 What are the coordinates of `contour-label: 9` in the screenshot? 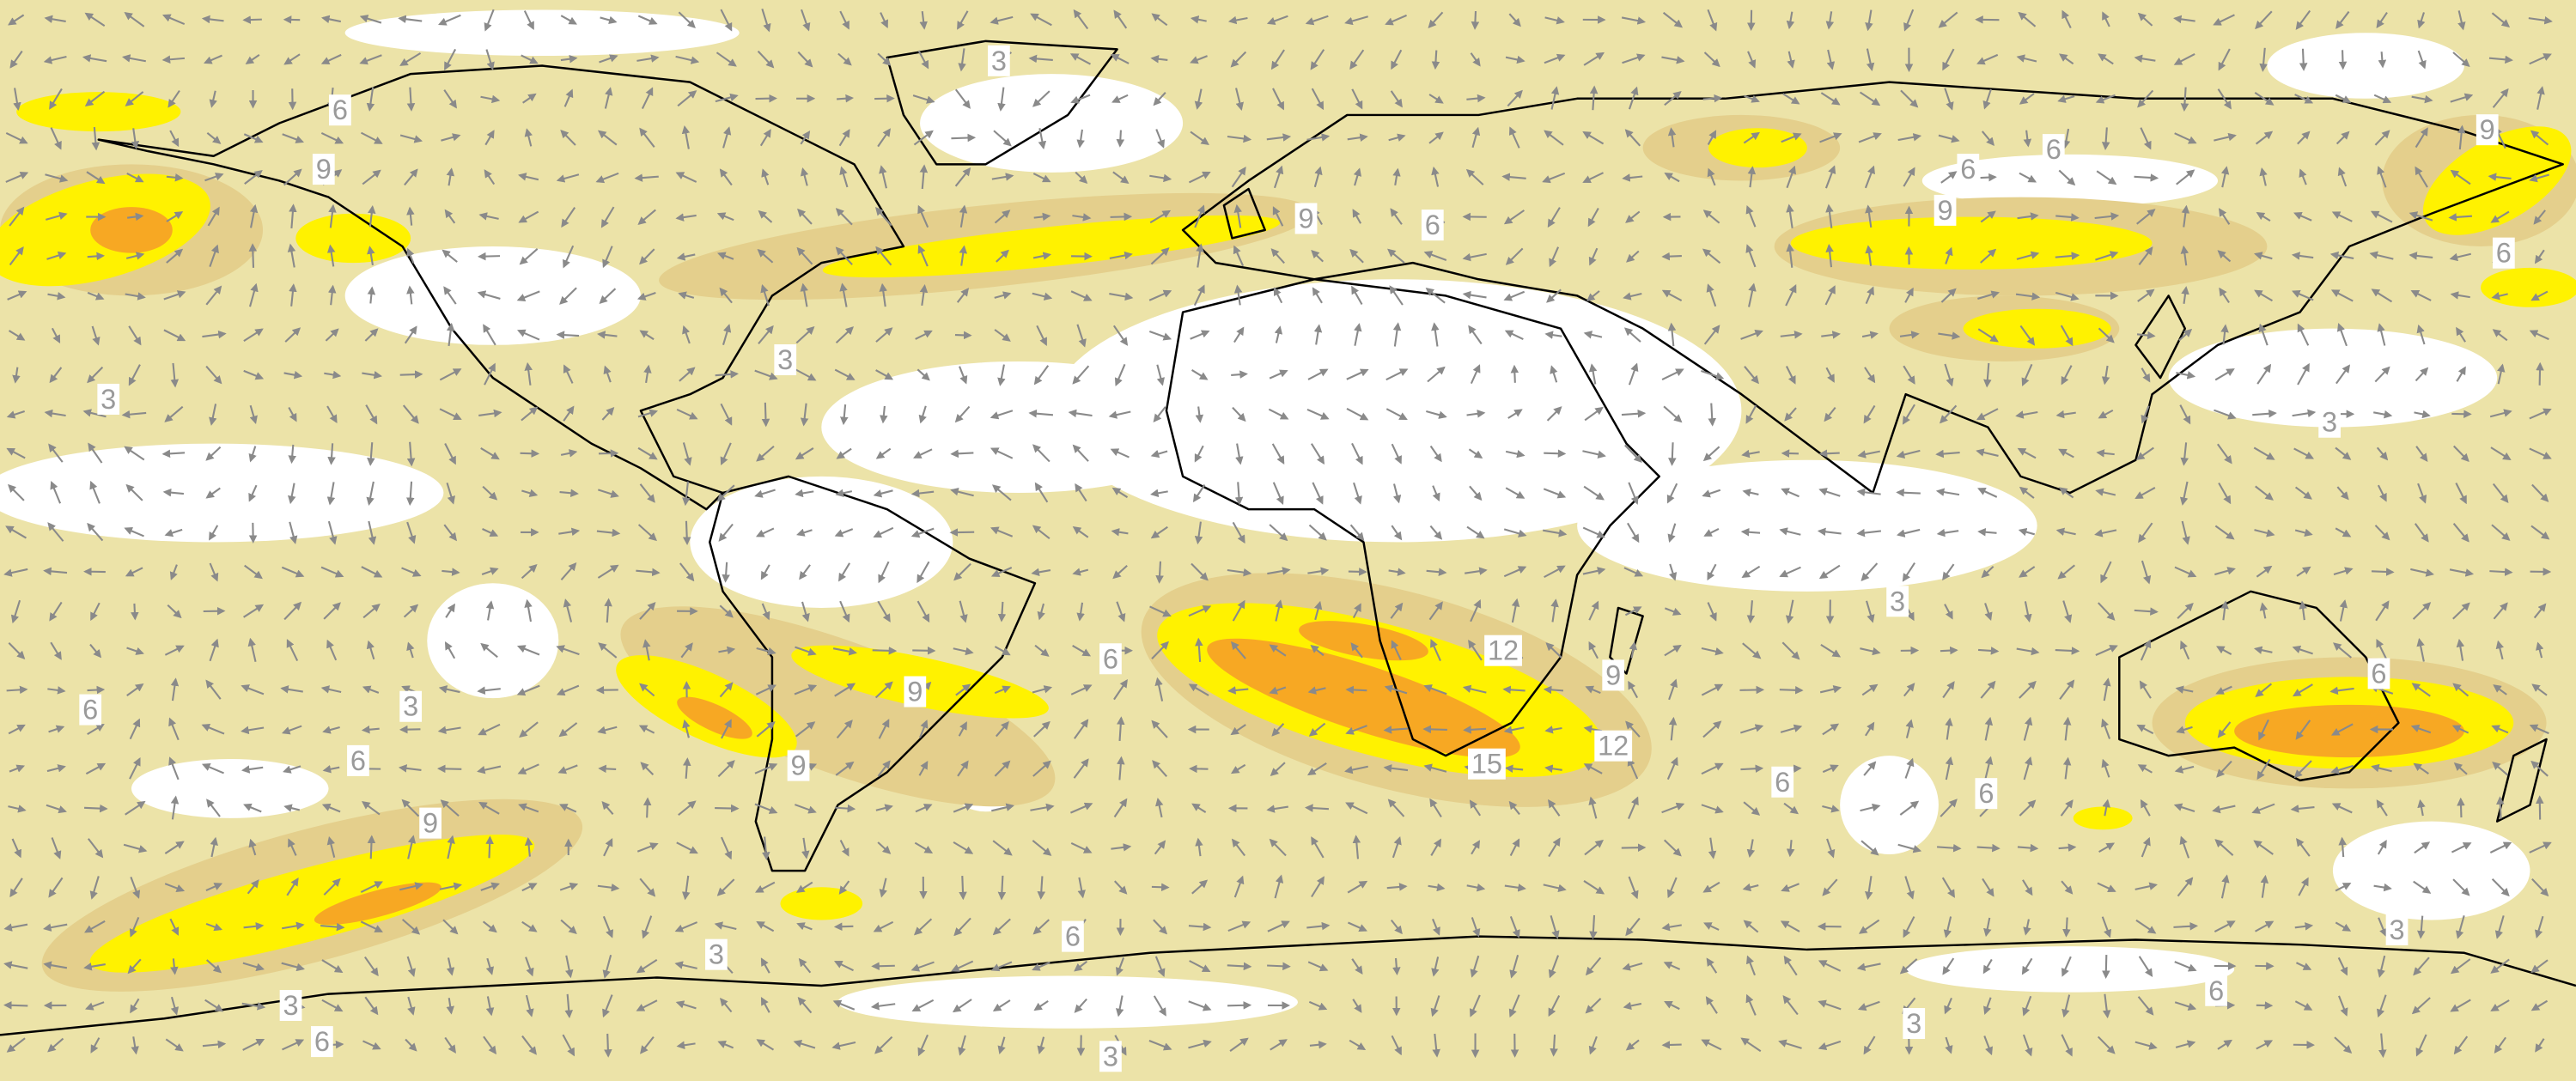 It's located at (1305, 218).